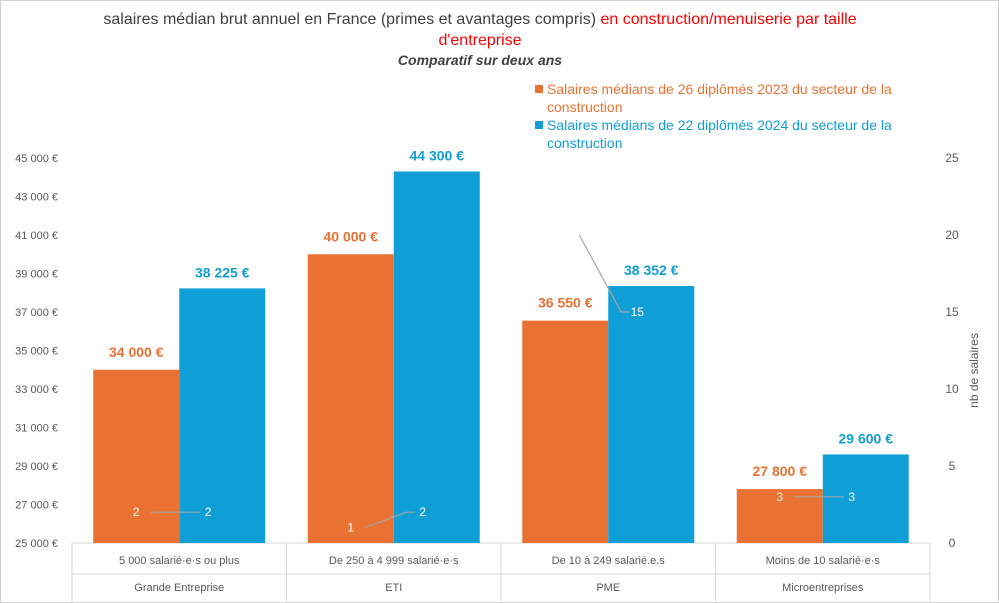 The image size is (999, 603). What do you see at coordinates (566, 235) in the screenshot?
I see `count-label-2023: 20` at bounding box center [566, 235].